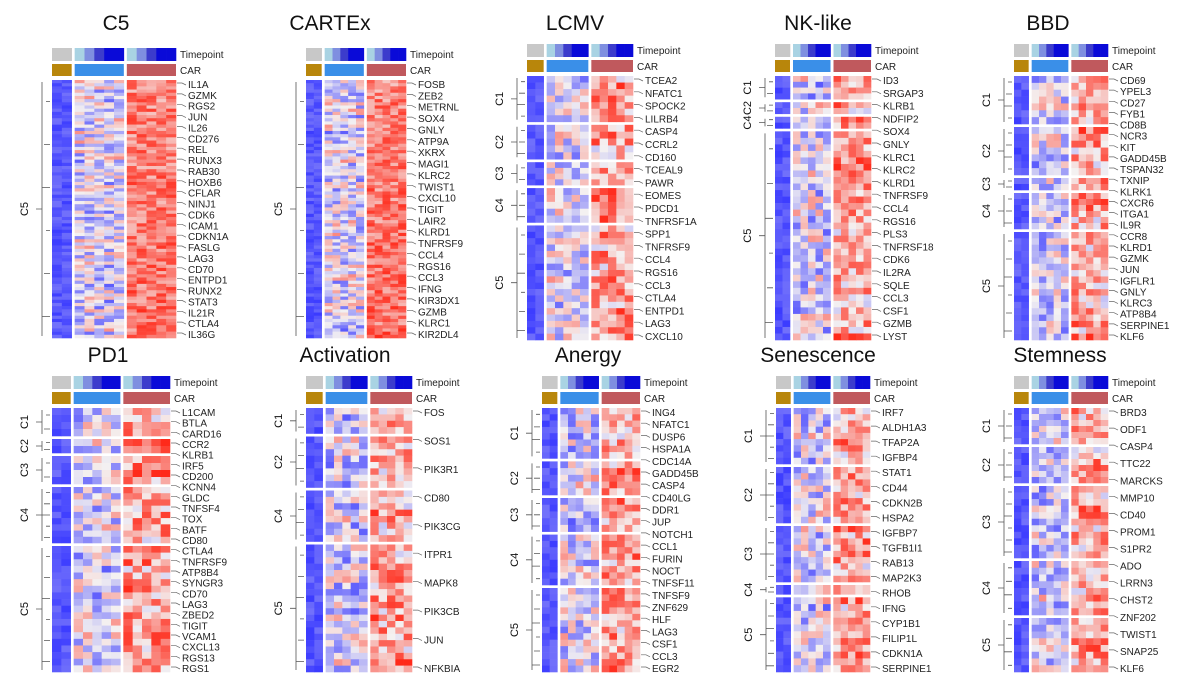 The image size is (1182, 690). I want to click on gene-label: TIGIT, so click(195, 626).